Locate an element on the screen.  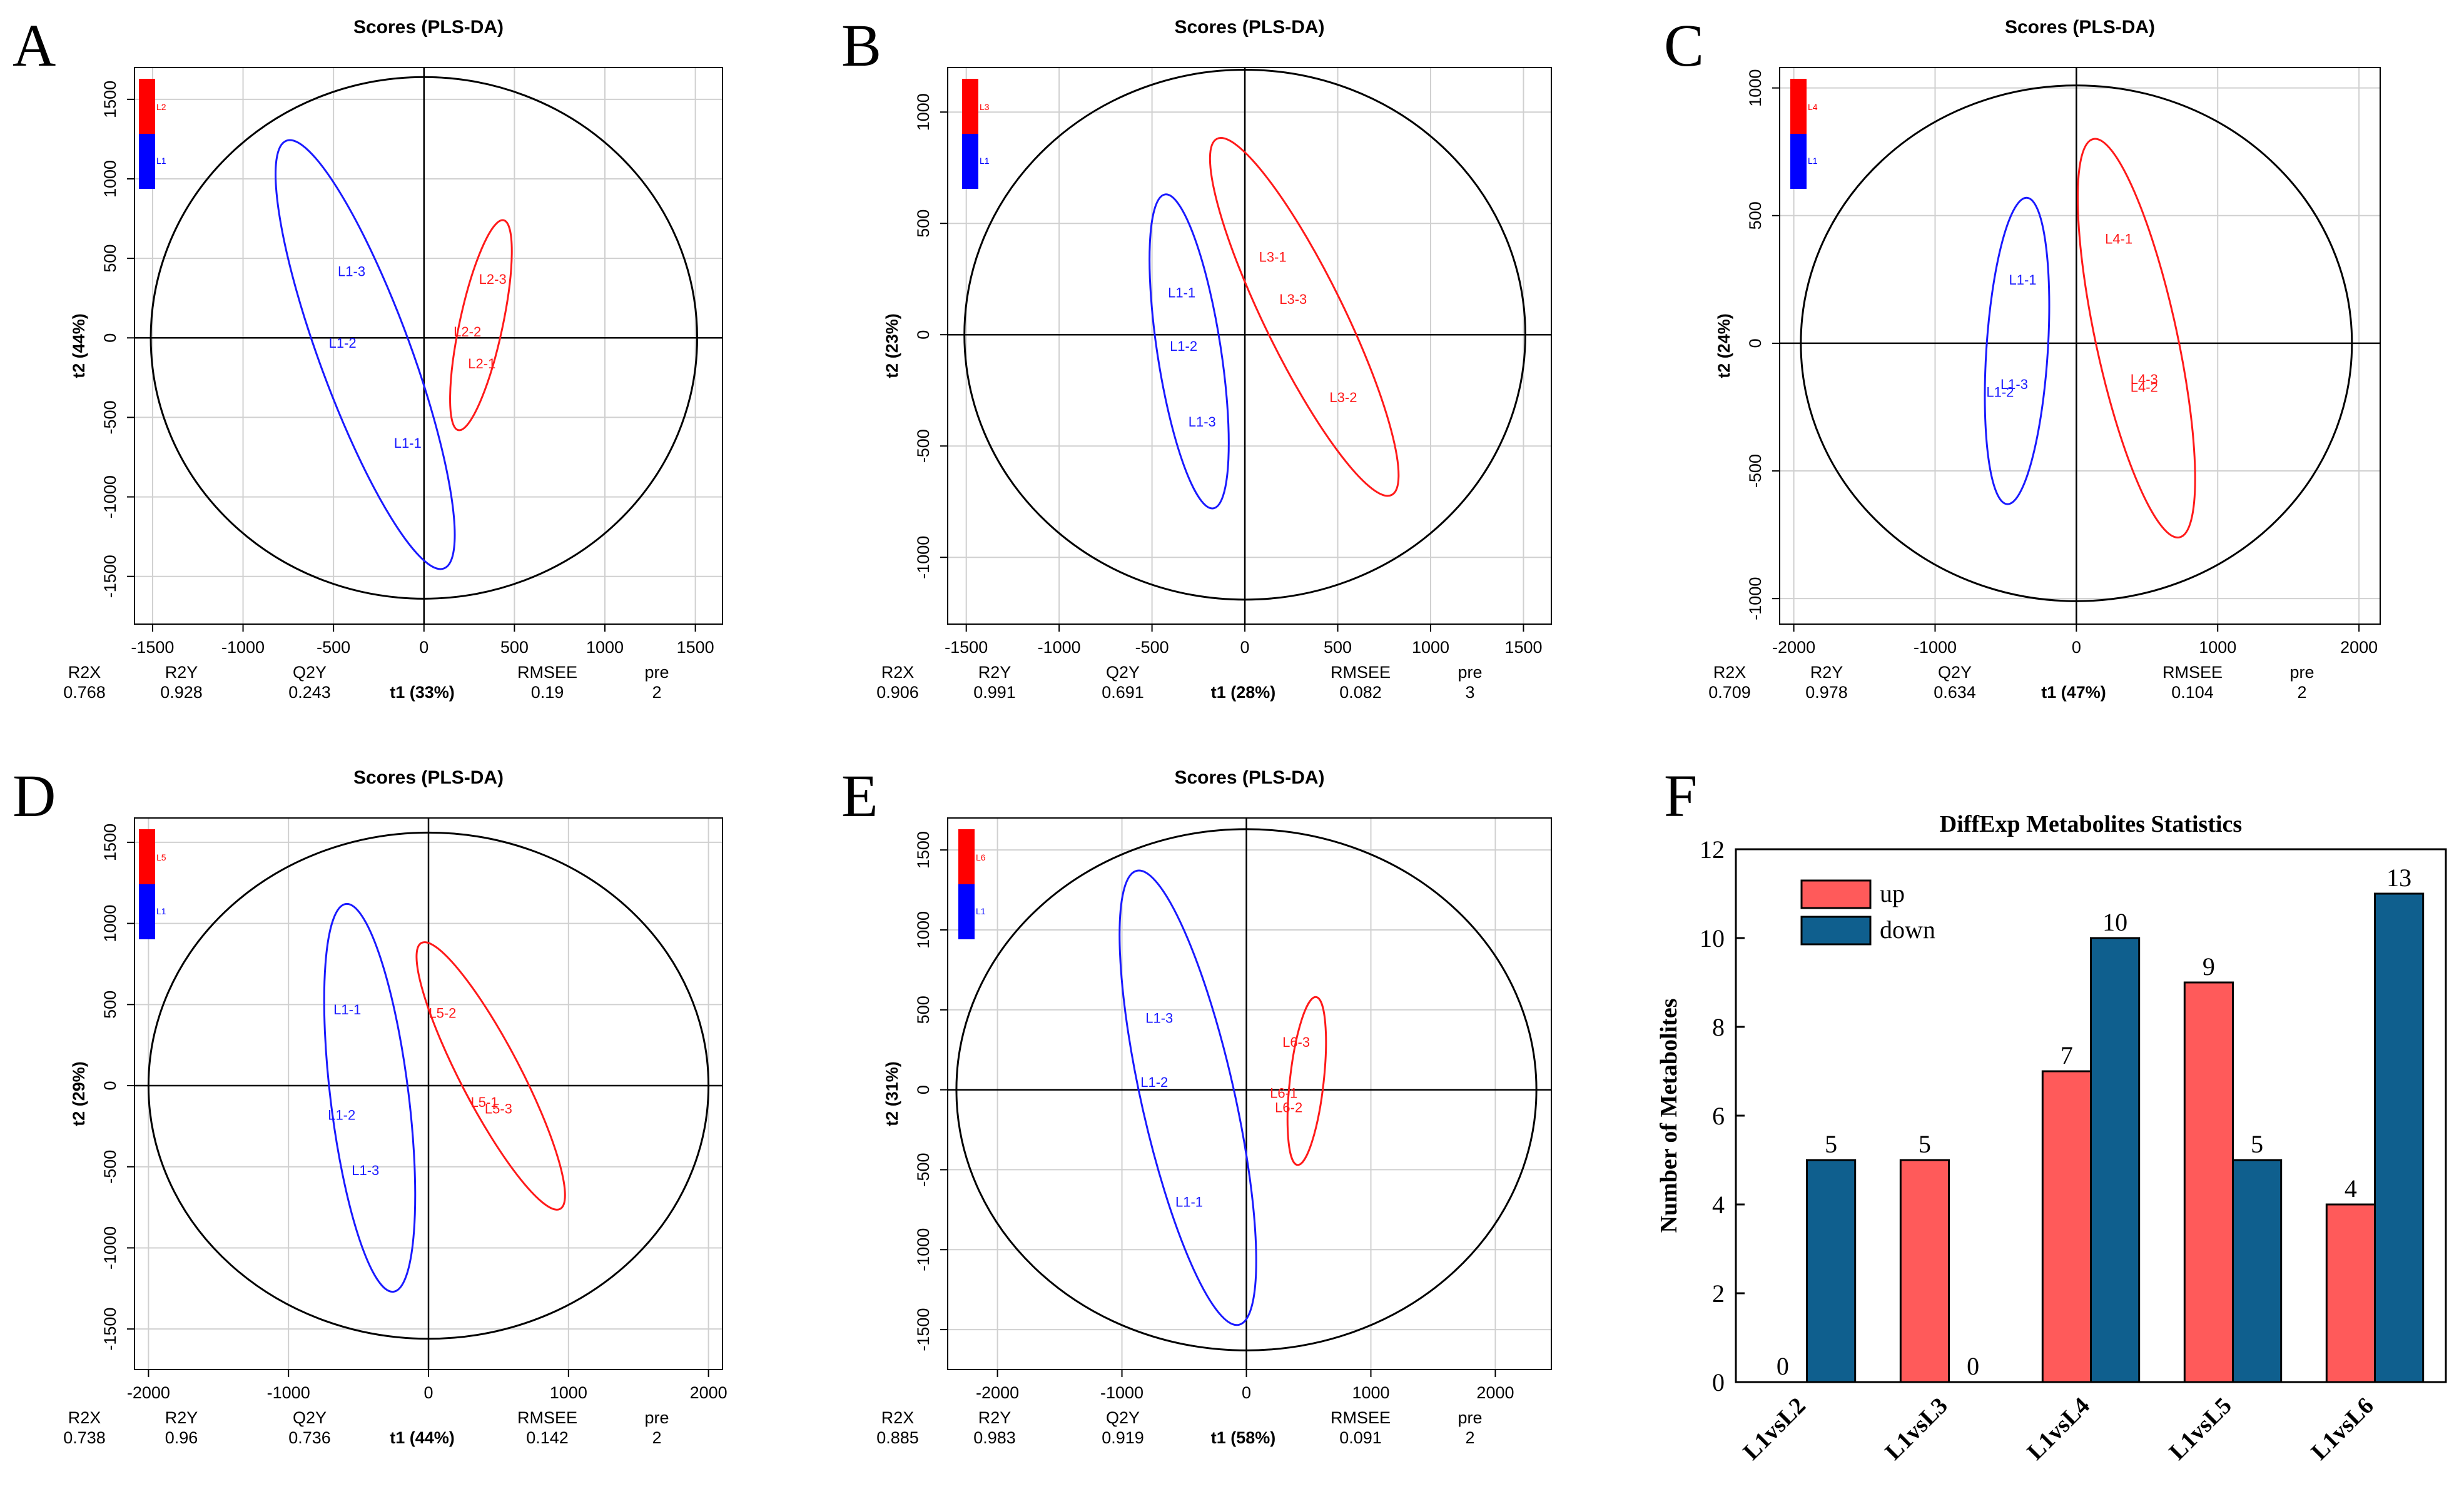
x-axis-title: t1 (44%) is located at coordinates (422, 1437).